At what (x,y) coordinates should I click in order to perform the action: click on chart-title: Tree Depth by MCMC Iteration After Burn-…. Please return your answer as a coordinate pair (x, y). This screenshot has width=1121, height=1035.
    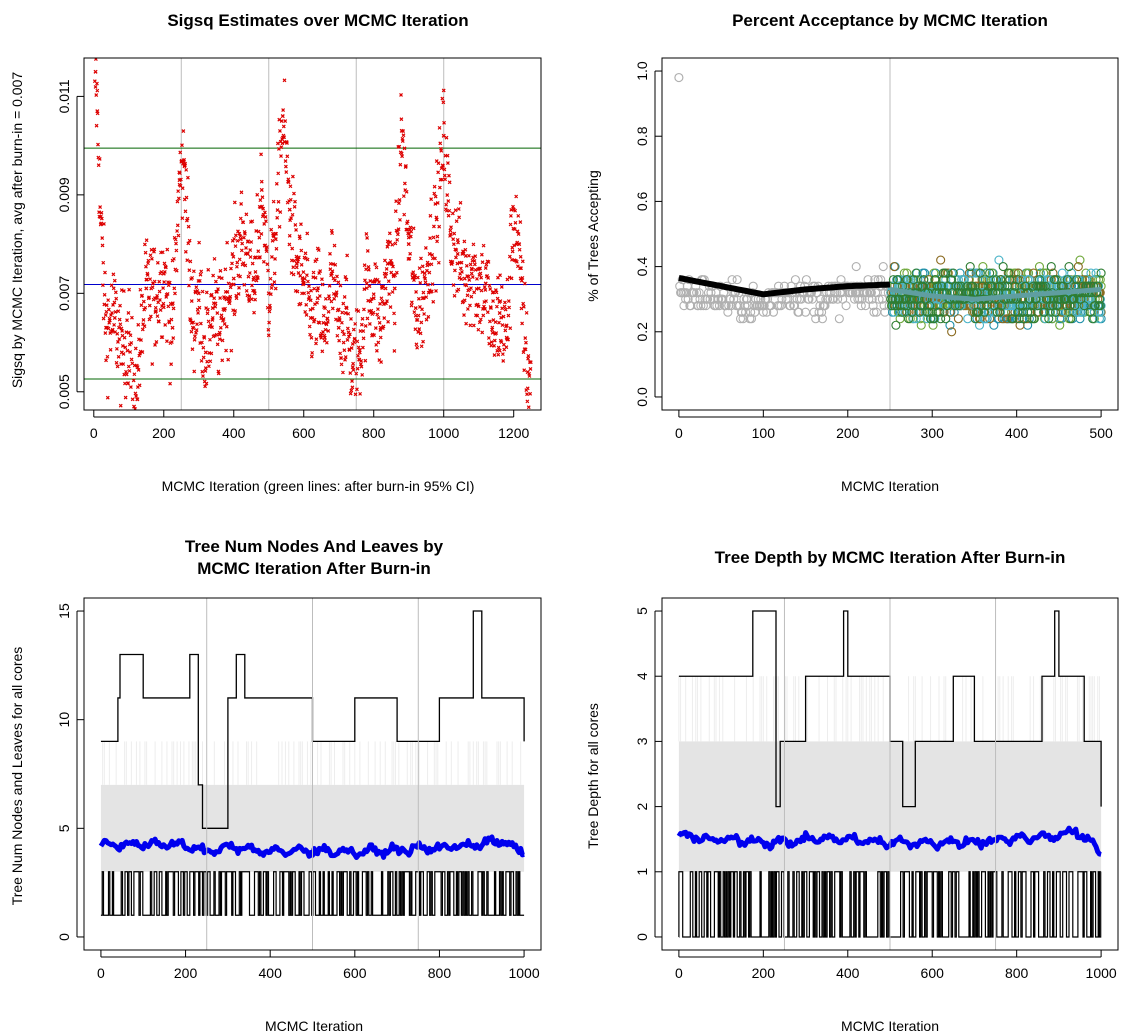
    Looking at the image, I should click on (890, 557).